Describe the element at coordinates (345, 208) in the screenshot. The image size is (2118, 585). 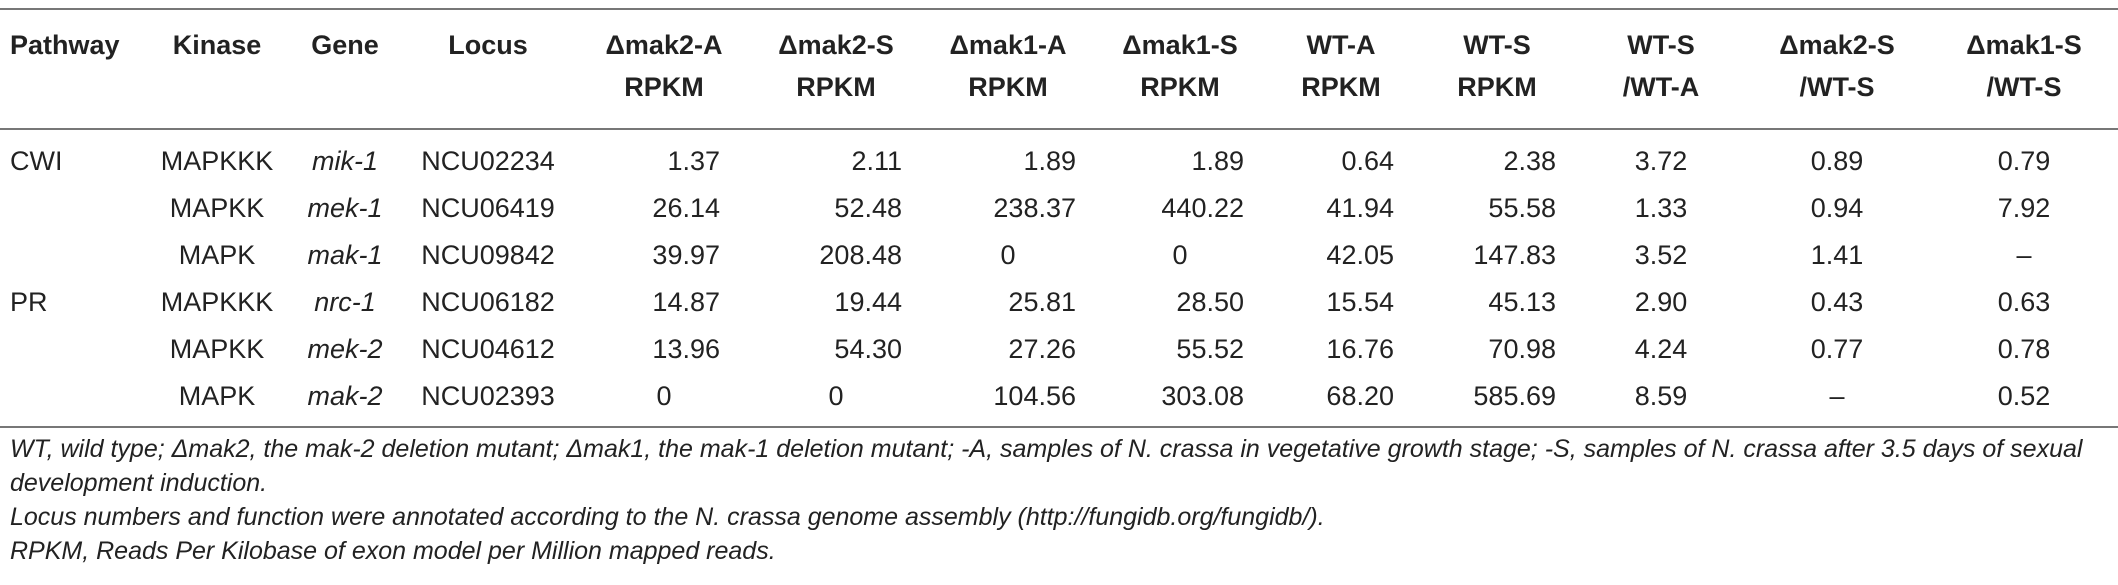
I see `cell-gene: mek-1` at that location.